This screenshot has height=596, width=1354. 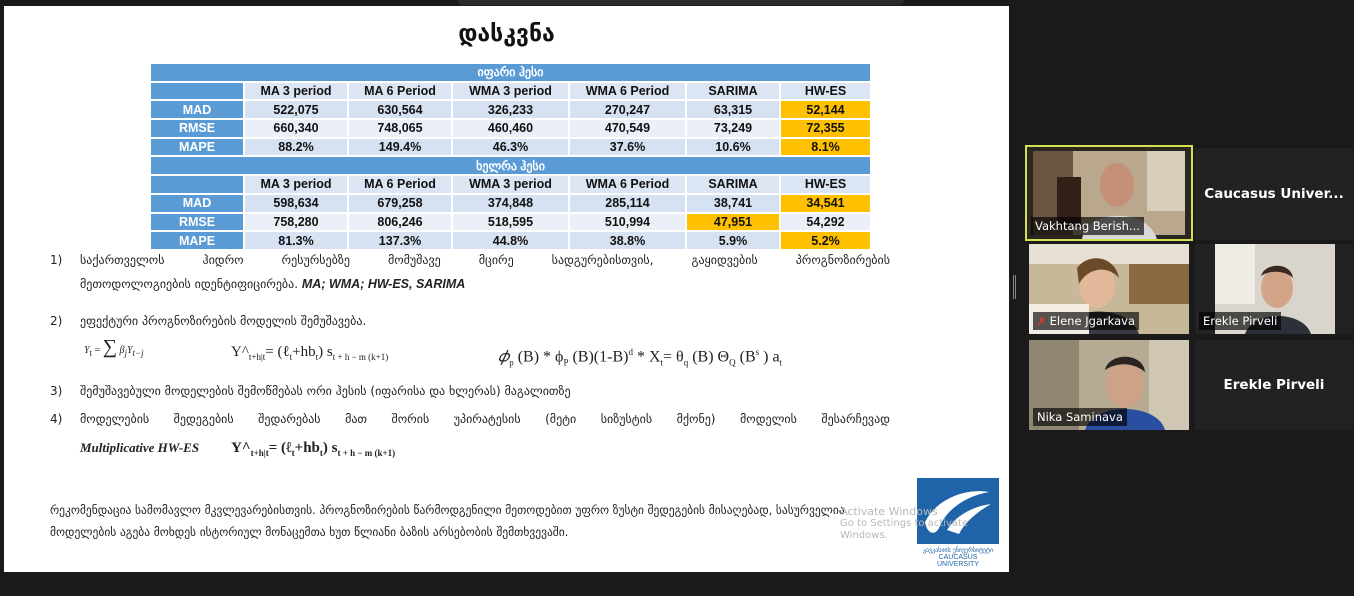 I want to click on participant-name: Erekle Pirveli, so click(x=1240, y=321).